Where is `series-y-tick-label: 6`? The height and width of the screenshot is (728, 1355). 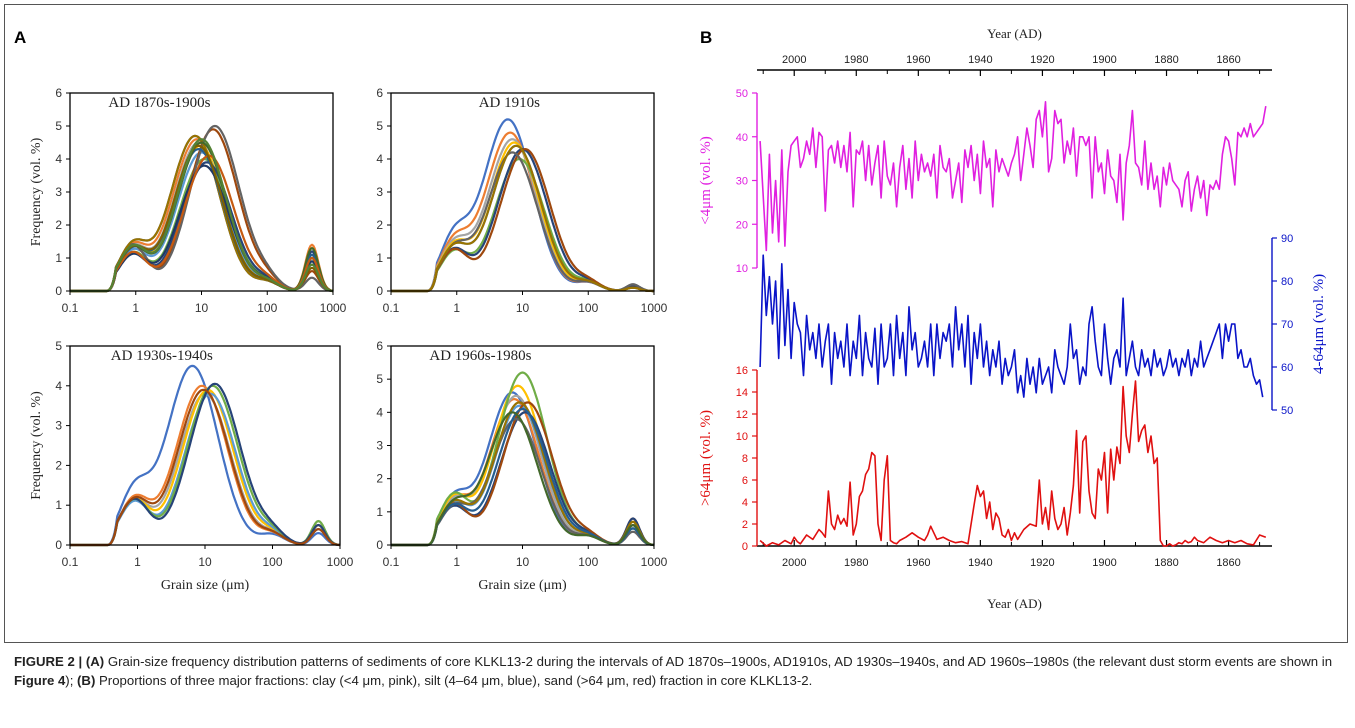
series-y-tick-label: 6 is located at coordinates (745, 481).